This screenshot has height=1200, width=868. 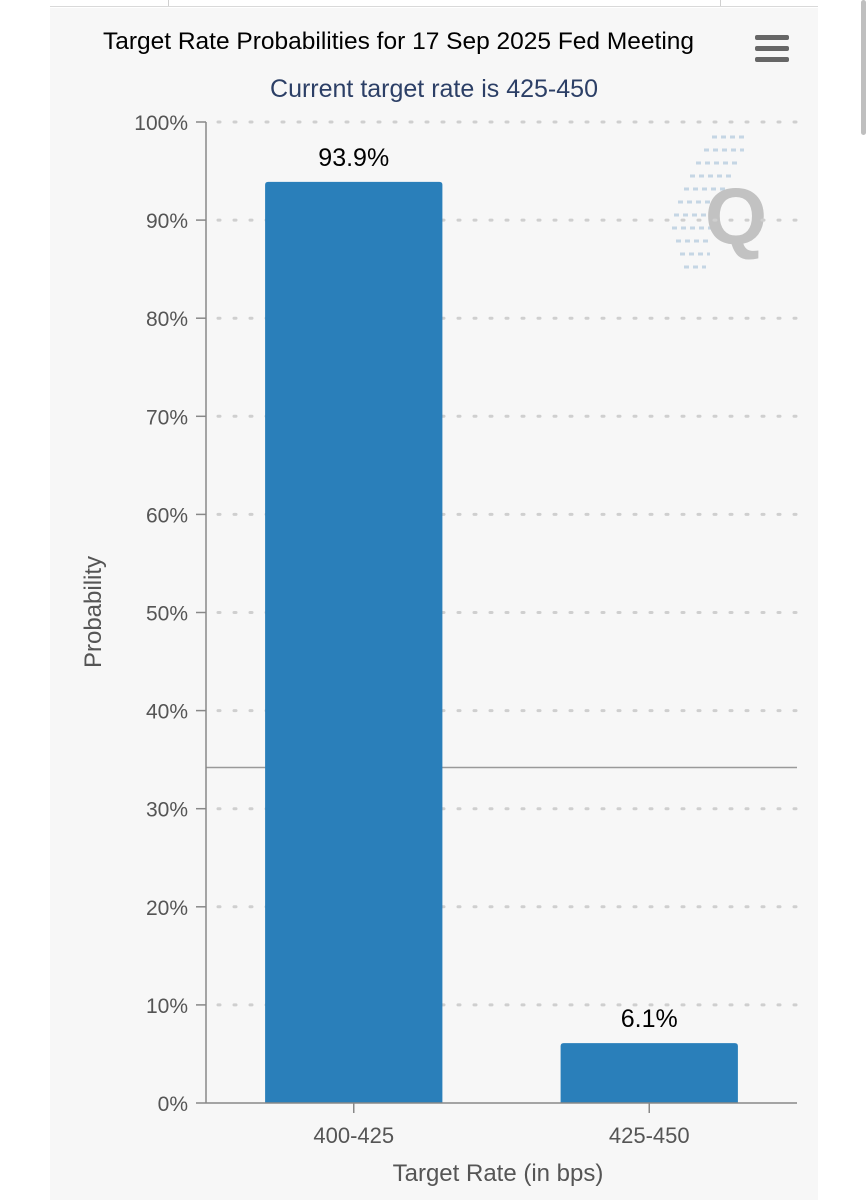 I want to click on watermark-logo: Q, so click(x=719, y=202).